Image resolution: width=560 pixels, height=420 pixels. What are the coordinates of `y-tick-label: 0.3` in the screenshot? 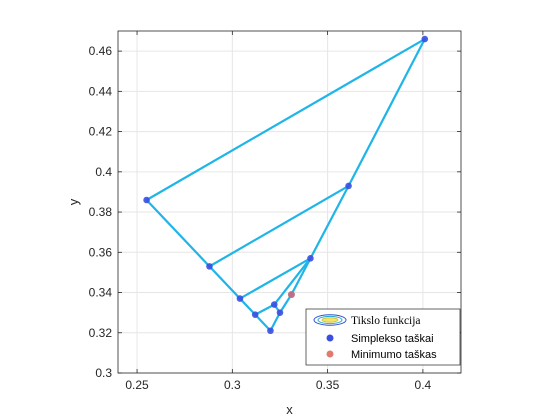 It's located at (103, 373).